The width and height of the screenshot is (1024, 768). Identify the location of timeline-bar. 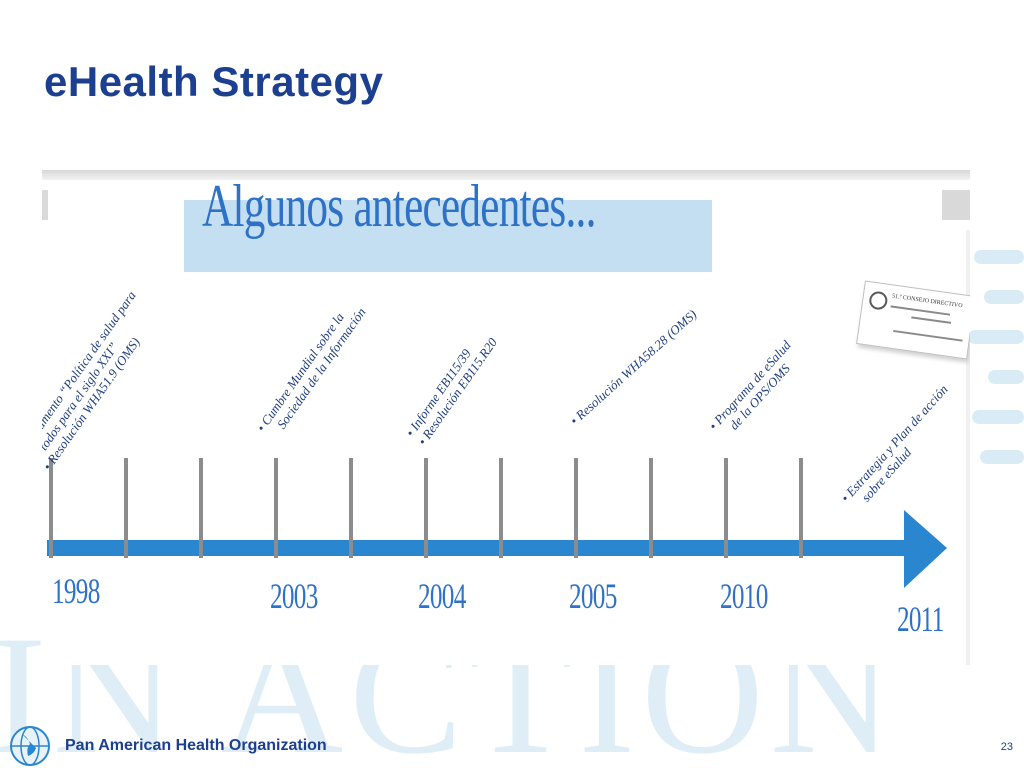
(477, 548).